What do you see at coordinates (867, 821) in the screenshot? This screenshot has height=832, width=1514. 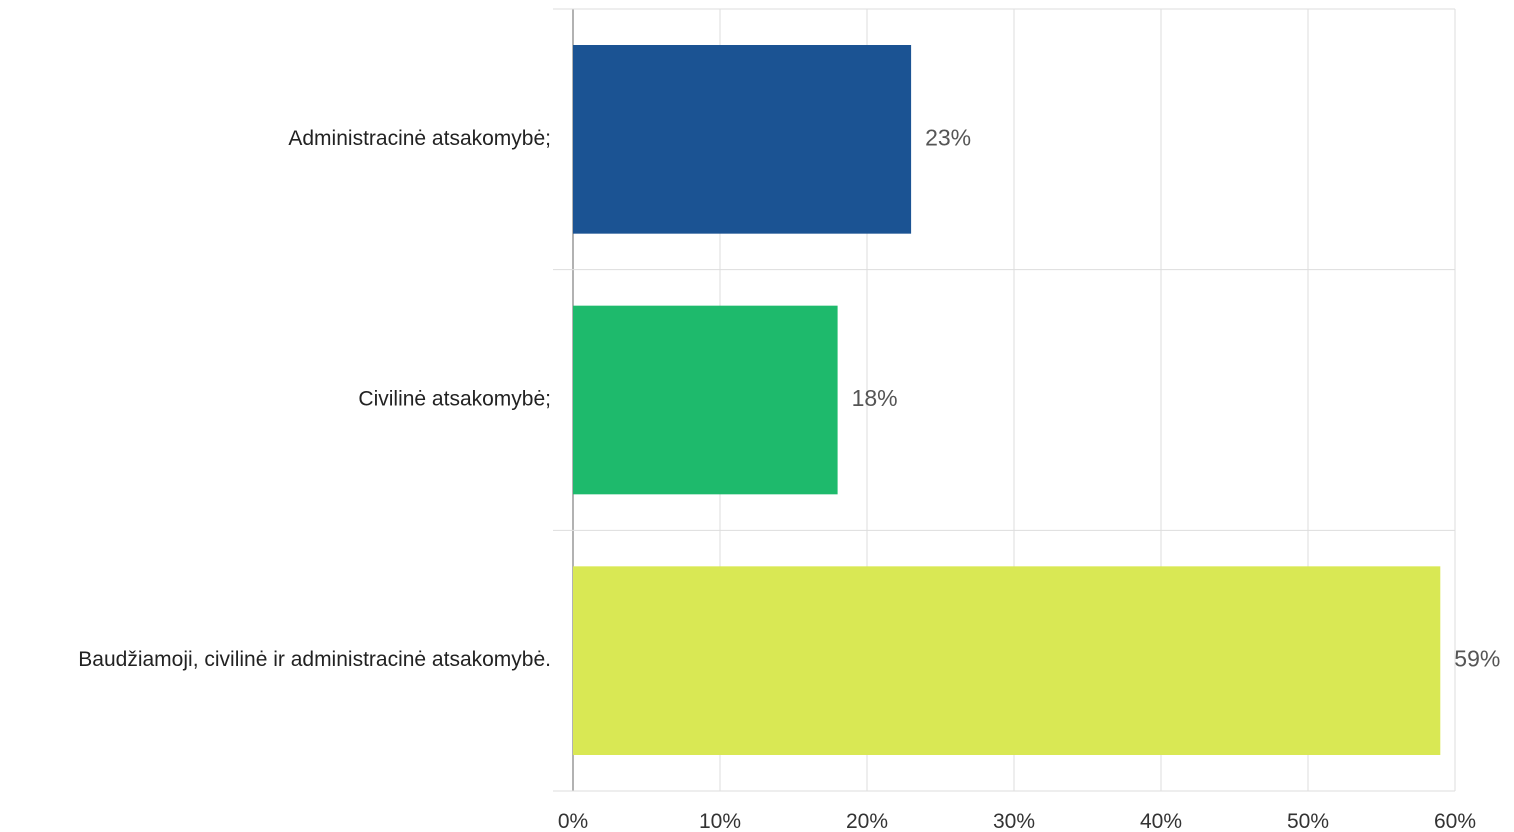 I see `x-tick-label: 20%` at bounding box center [867, 821].